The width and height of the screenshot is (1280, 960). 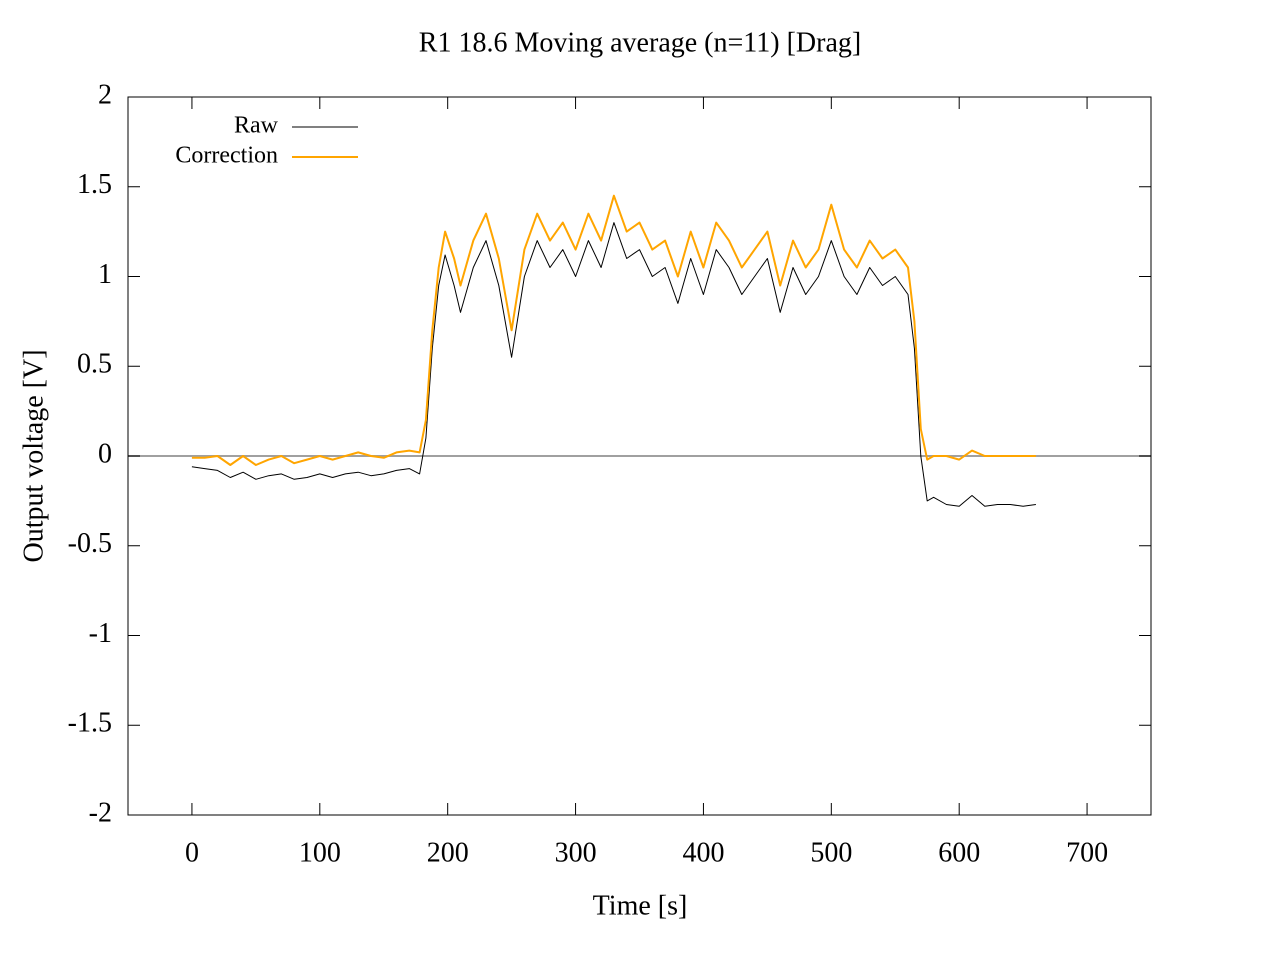 What do you see at coordinates (640, 905) in the screenshot?
I see `x-axis-label: Time [s]` at bounding box center [640, 905].